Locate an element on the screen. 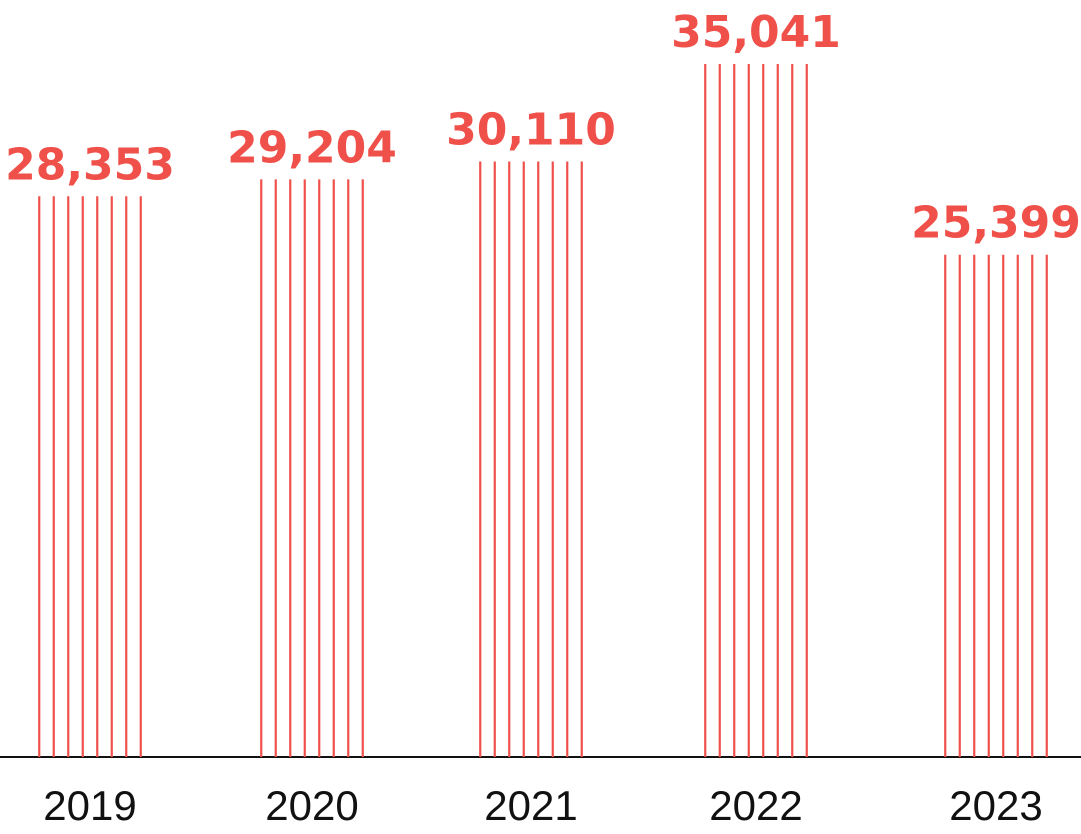 The image size is (1081, 834). category-label-2021: 2021 is located at coordinates (530, 805).